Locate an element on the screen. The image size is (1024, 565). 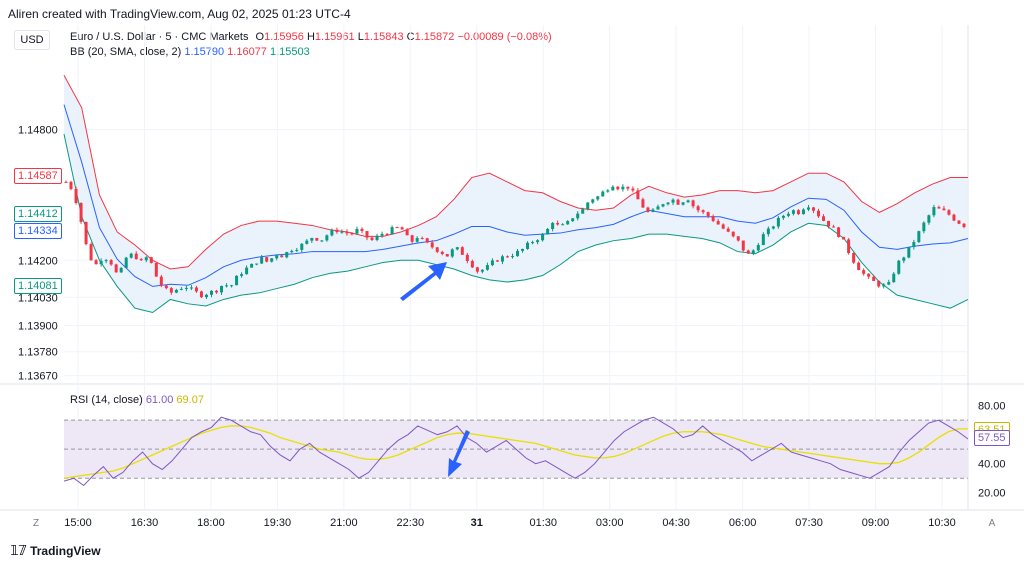
zoom-z-button: Z is located at coordinates (36, 523).